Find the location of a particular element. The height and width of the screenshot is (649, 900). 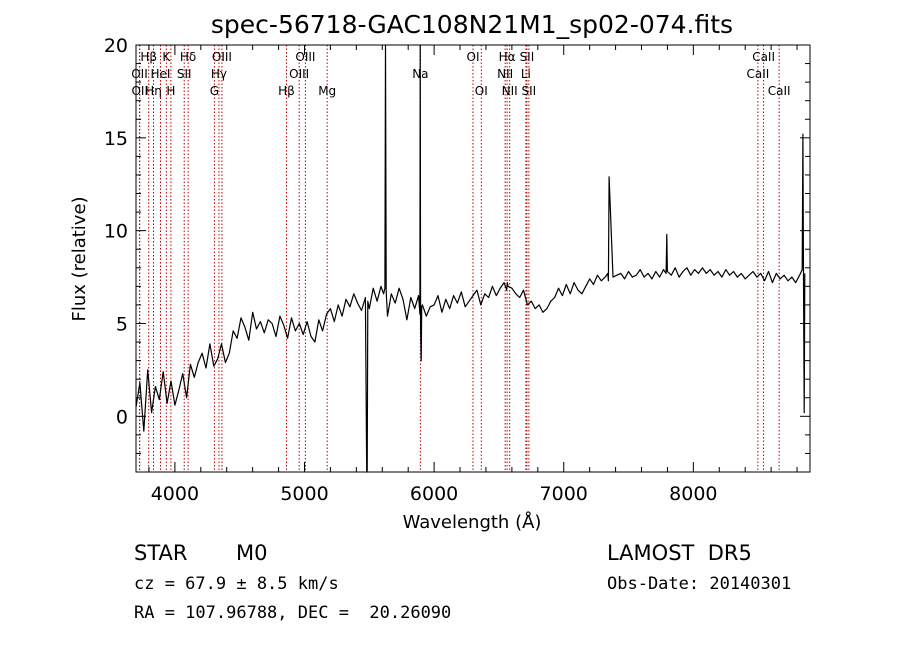

y-tick-label: 20 is located at coordinates (116, 46).